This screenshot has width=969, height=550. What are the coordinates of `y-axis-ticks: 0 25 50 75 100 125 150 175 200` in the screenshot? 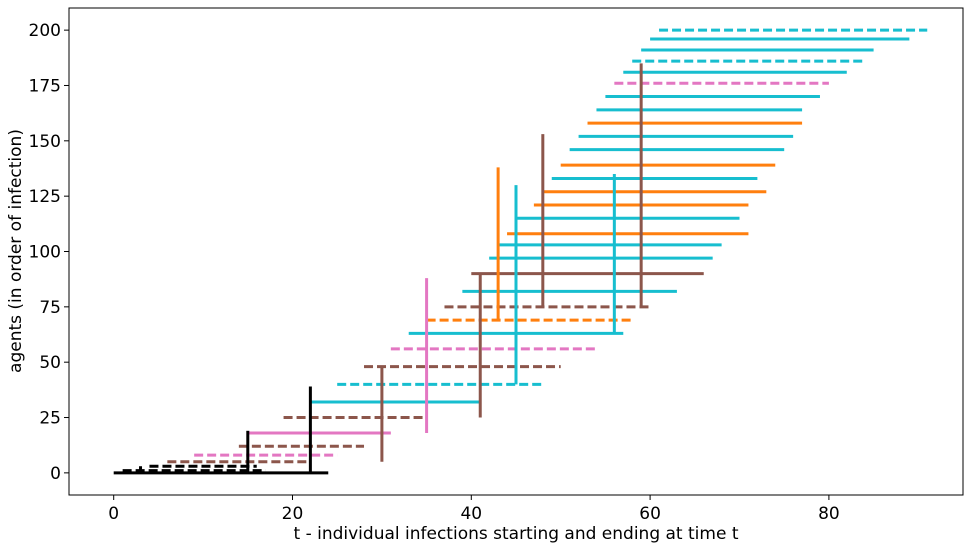 It's located at (49, 252).